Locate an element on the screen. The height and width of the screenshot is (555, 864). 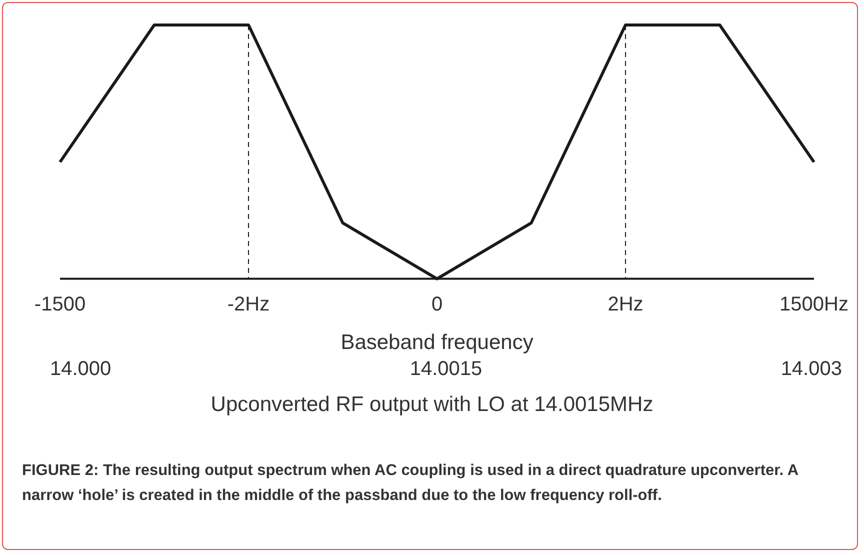
text: 14.0015 is located at coordinates (446, 369).